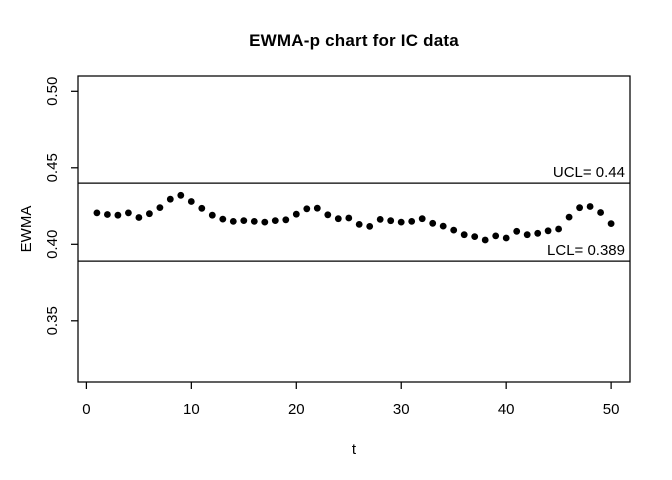 This screenshot has height=480, width=672. I want to click on x-tick-label: 50, so click(611, 409).